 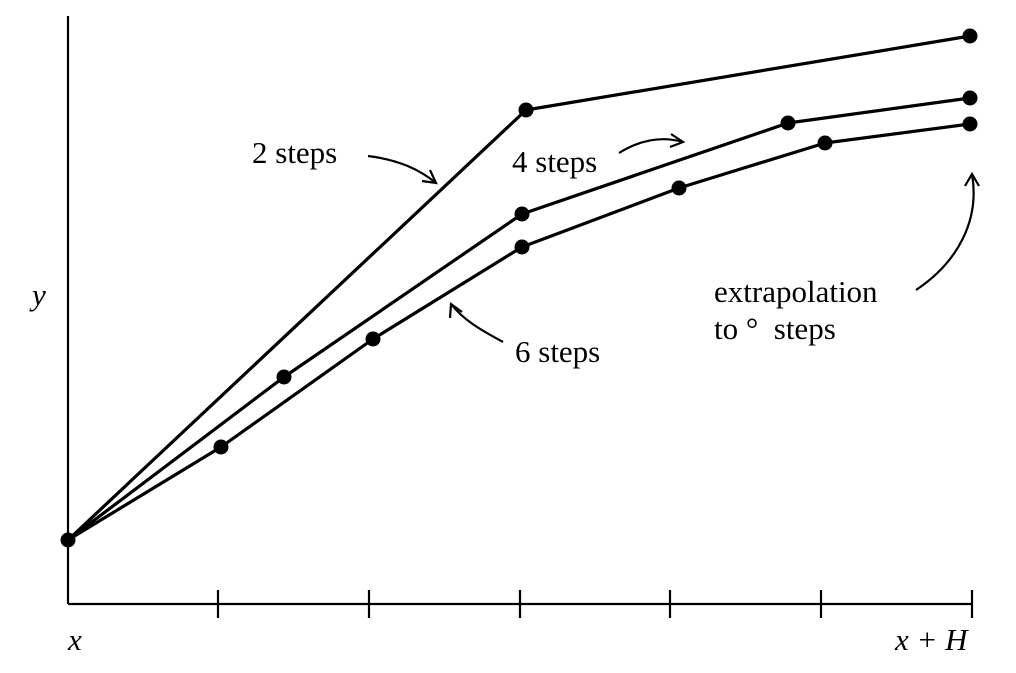 I want to click on extrapolation-label-line1: extrapolation, so click(x=796, y=291).